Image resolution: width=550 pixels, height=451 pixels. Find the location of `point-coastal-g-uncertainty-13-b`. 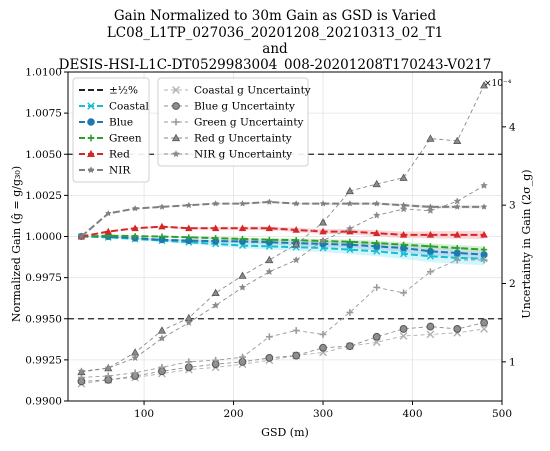

point-coastal-g-uncertainty-13-b is located at coordinates (430, 334).